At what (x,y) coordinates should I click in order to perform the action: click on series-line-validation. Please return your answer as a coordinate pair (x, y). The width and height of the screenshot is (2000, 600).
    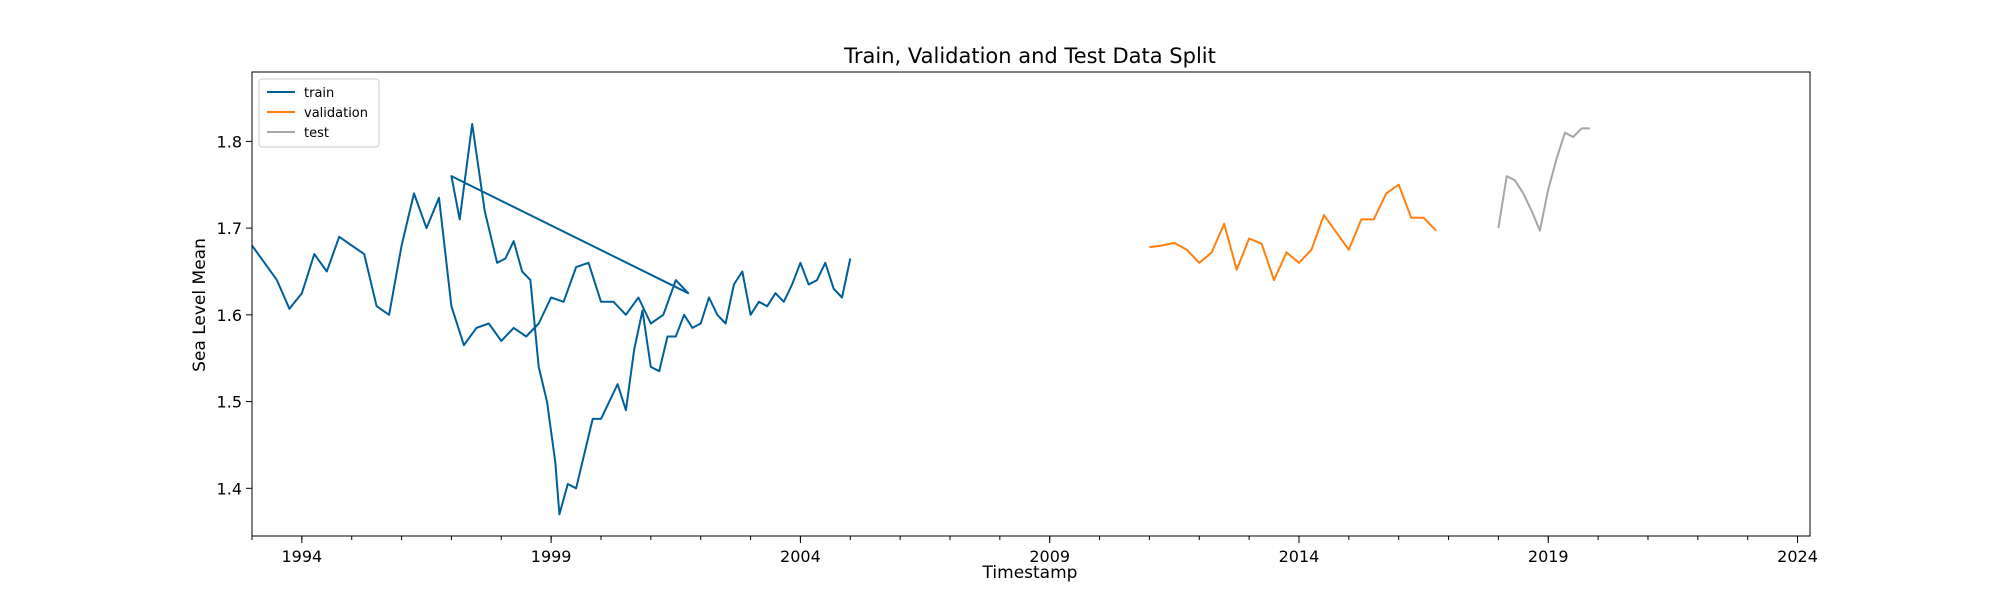
    Looking at the image, I should click on (1293, 232).